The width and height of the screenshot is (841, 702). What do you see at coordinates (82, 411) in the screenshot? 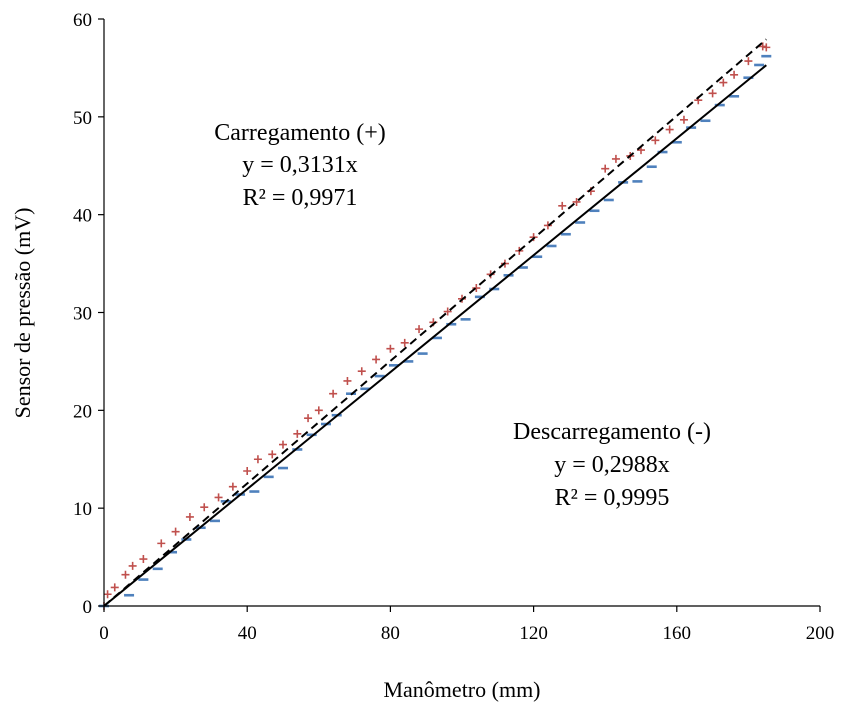
I see `y-tick-label: 20` at bounding box center [82, 411].